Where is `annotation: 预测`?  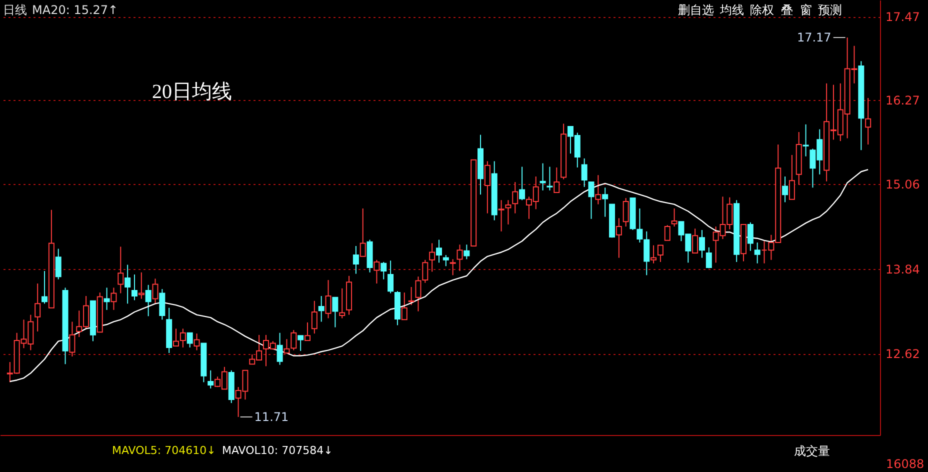 annotation: 预测 is located at coordinates (830, 10).